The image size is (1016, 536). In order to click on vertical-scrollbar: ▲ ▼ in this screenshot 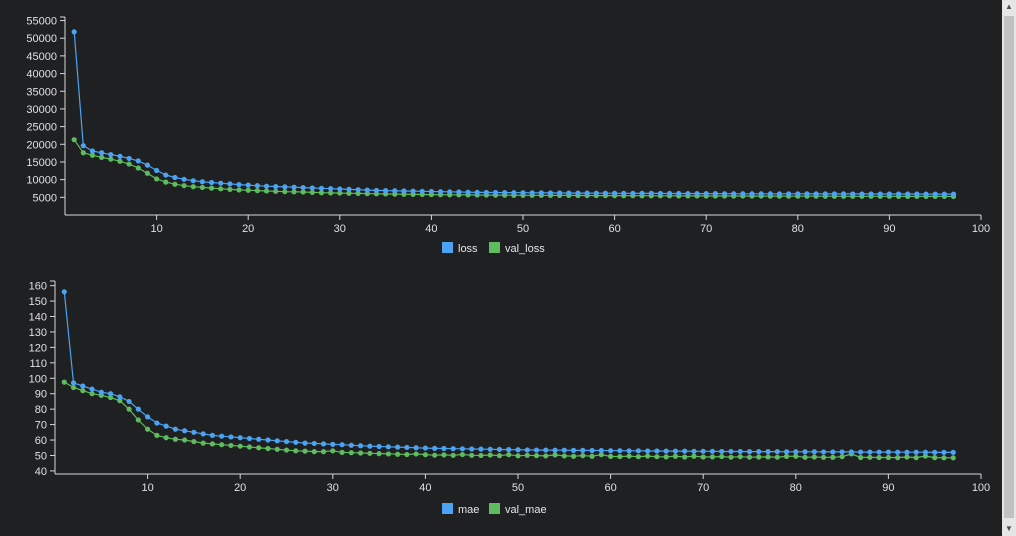, I will do `click(1009, 268)`.